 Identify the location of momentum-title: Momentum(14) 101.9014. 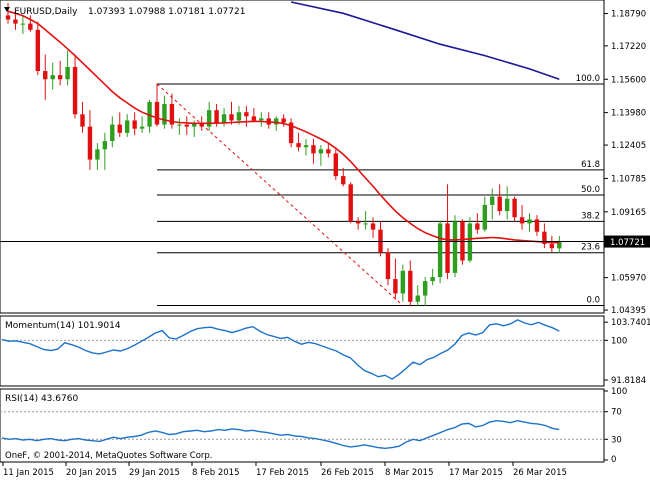
(63, 326).